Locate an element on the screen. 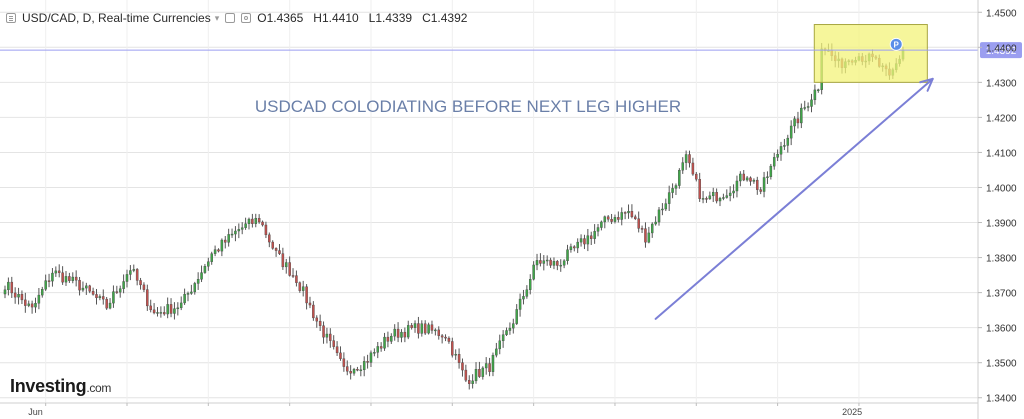 The height and width of the screenshot is (419, 1024). price-tick-label: 1.3800 is located at coordinates (1001, 259).